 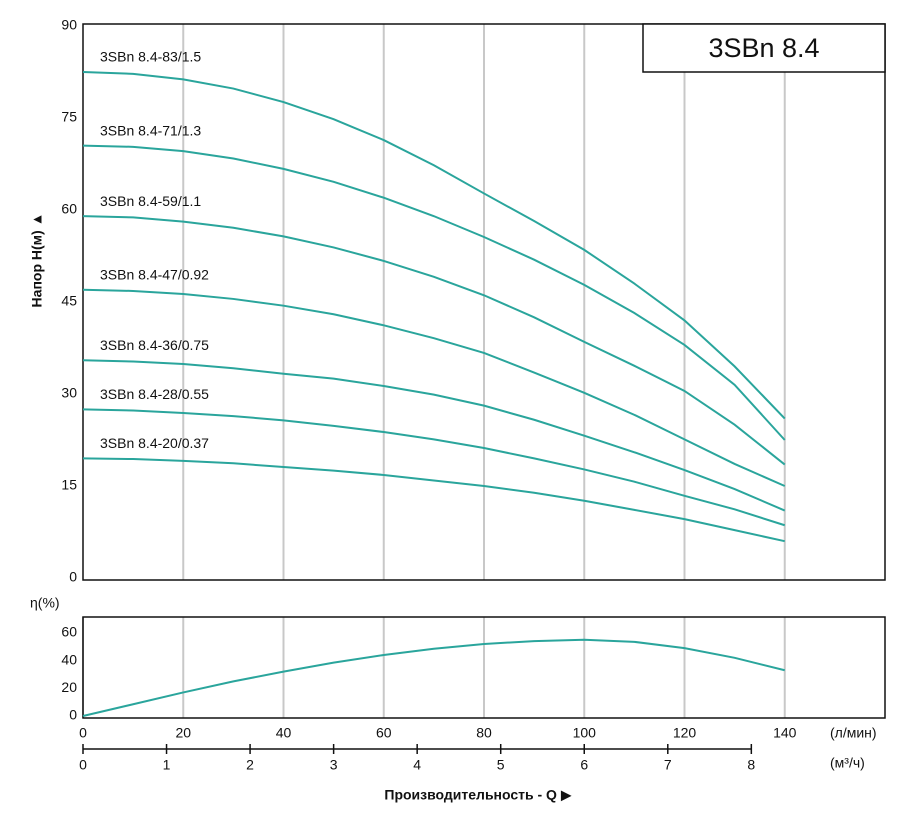 What do you see at coordinates (585, 733) in the screenshot?
I see `x-tick-label: 100` at bounding box center [585, 733].